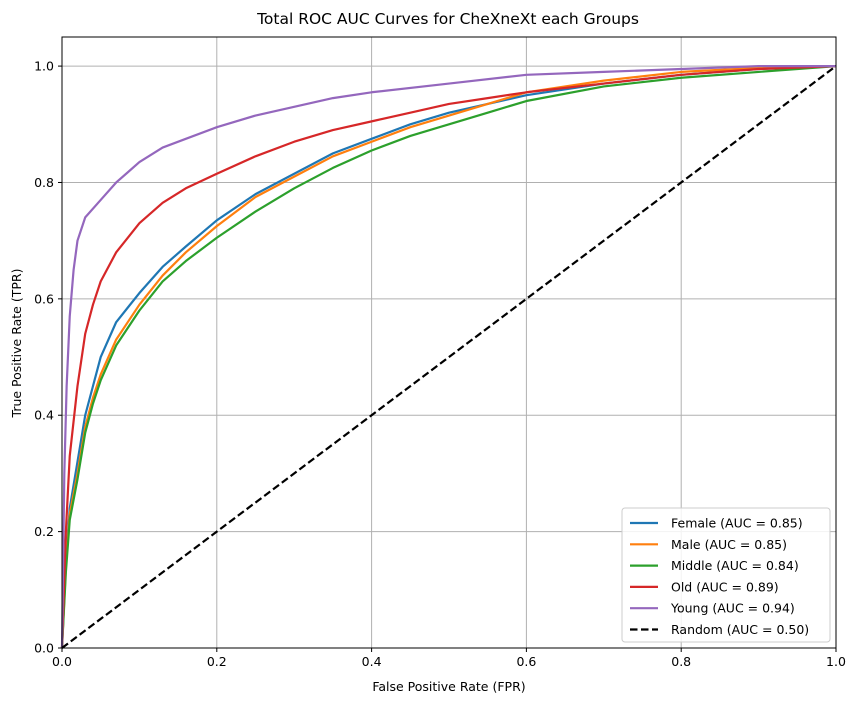 Image resolution: width=857 pixels, height=705 pixels. I want to click on x-tick-label: 0.6, so click(526, 661).